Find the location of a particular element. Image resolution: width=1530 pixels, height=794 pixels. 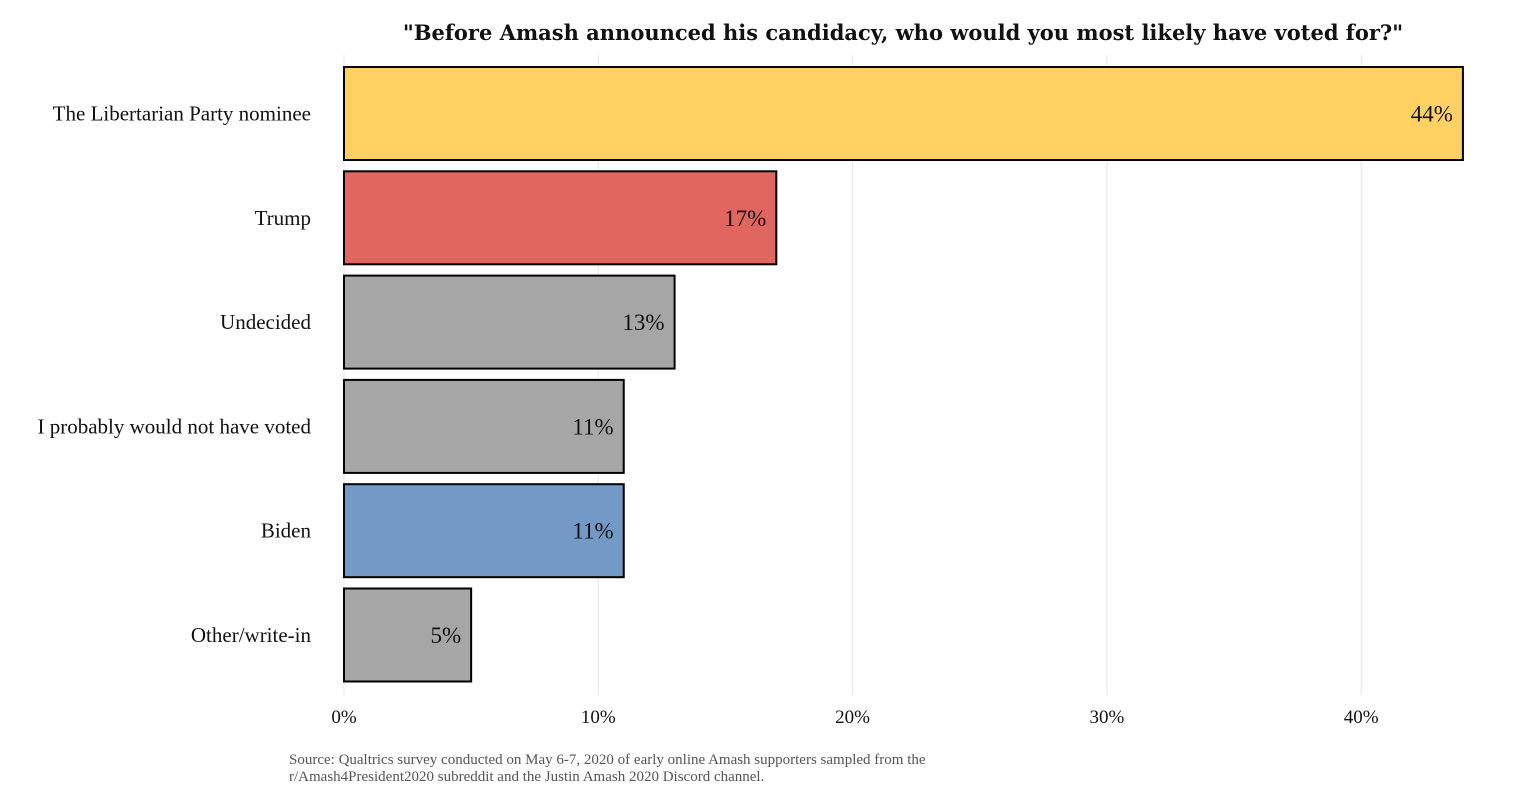

bar-undecided is located at coordinates (509, 322).